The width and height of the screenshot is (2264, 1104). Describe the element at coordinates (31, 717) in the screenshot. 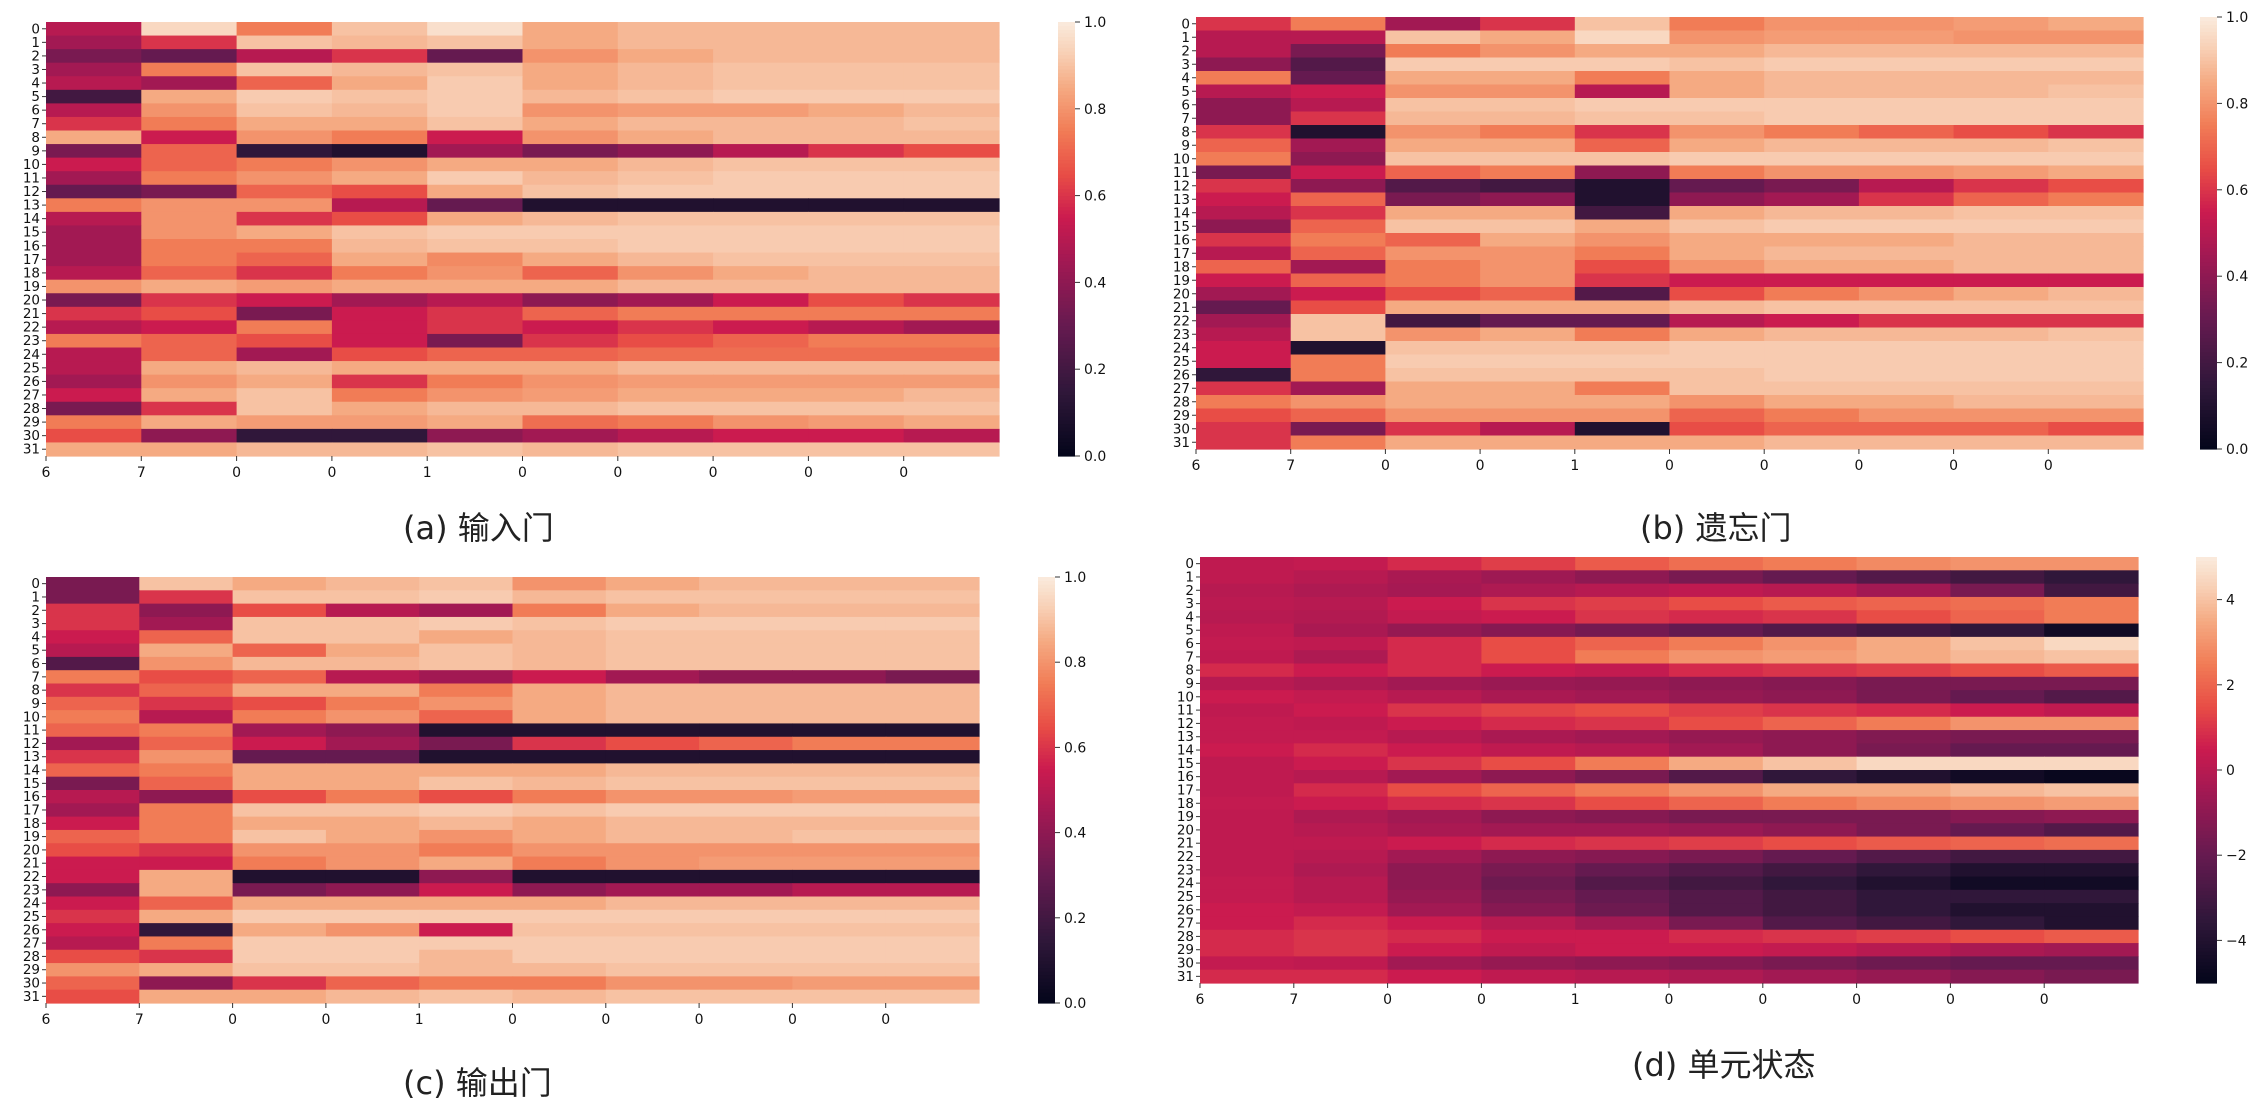

I see `y-tick-label: 10` at that location.